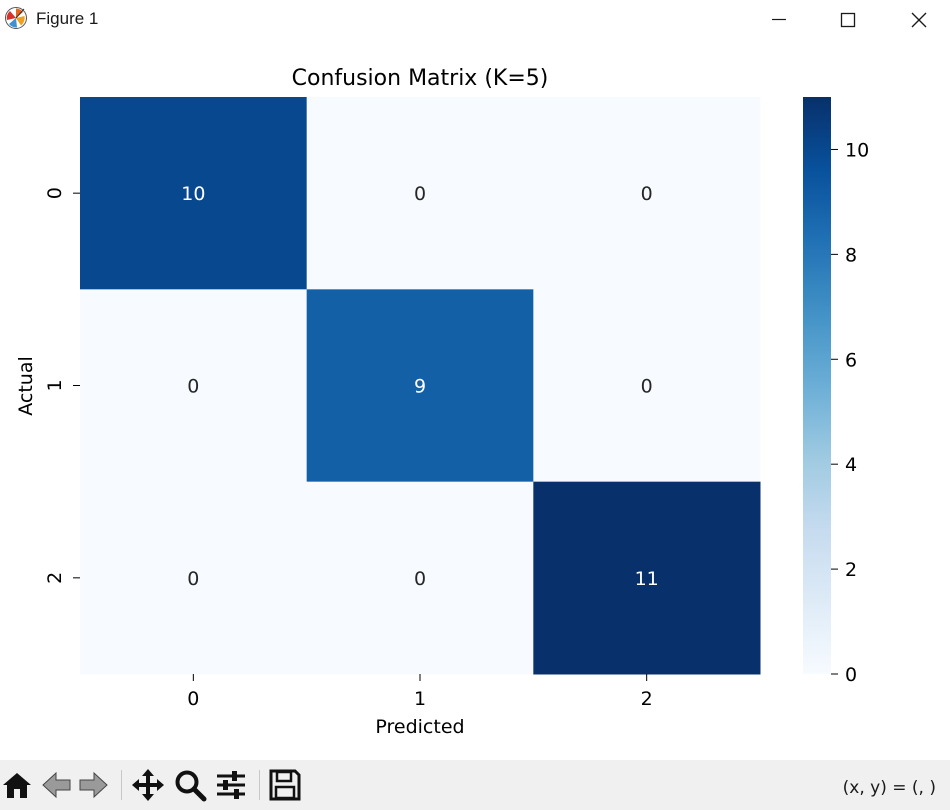  Describe the element at coordinates (851, 675) in the screenshot. I see `colorbar-tick-label-0: 0` at that location.